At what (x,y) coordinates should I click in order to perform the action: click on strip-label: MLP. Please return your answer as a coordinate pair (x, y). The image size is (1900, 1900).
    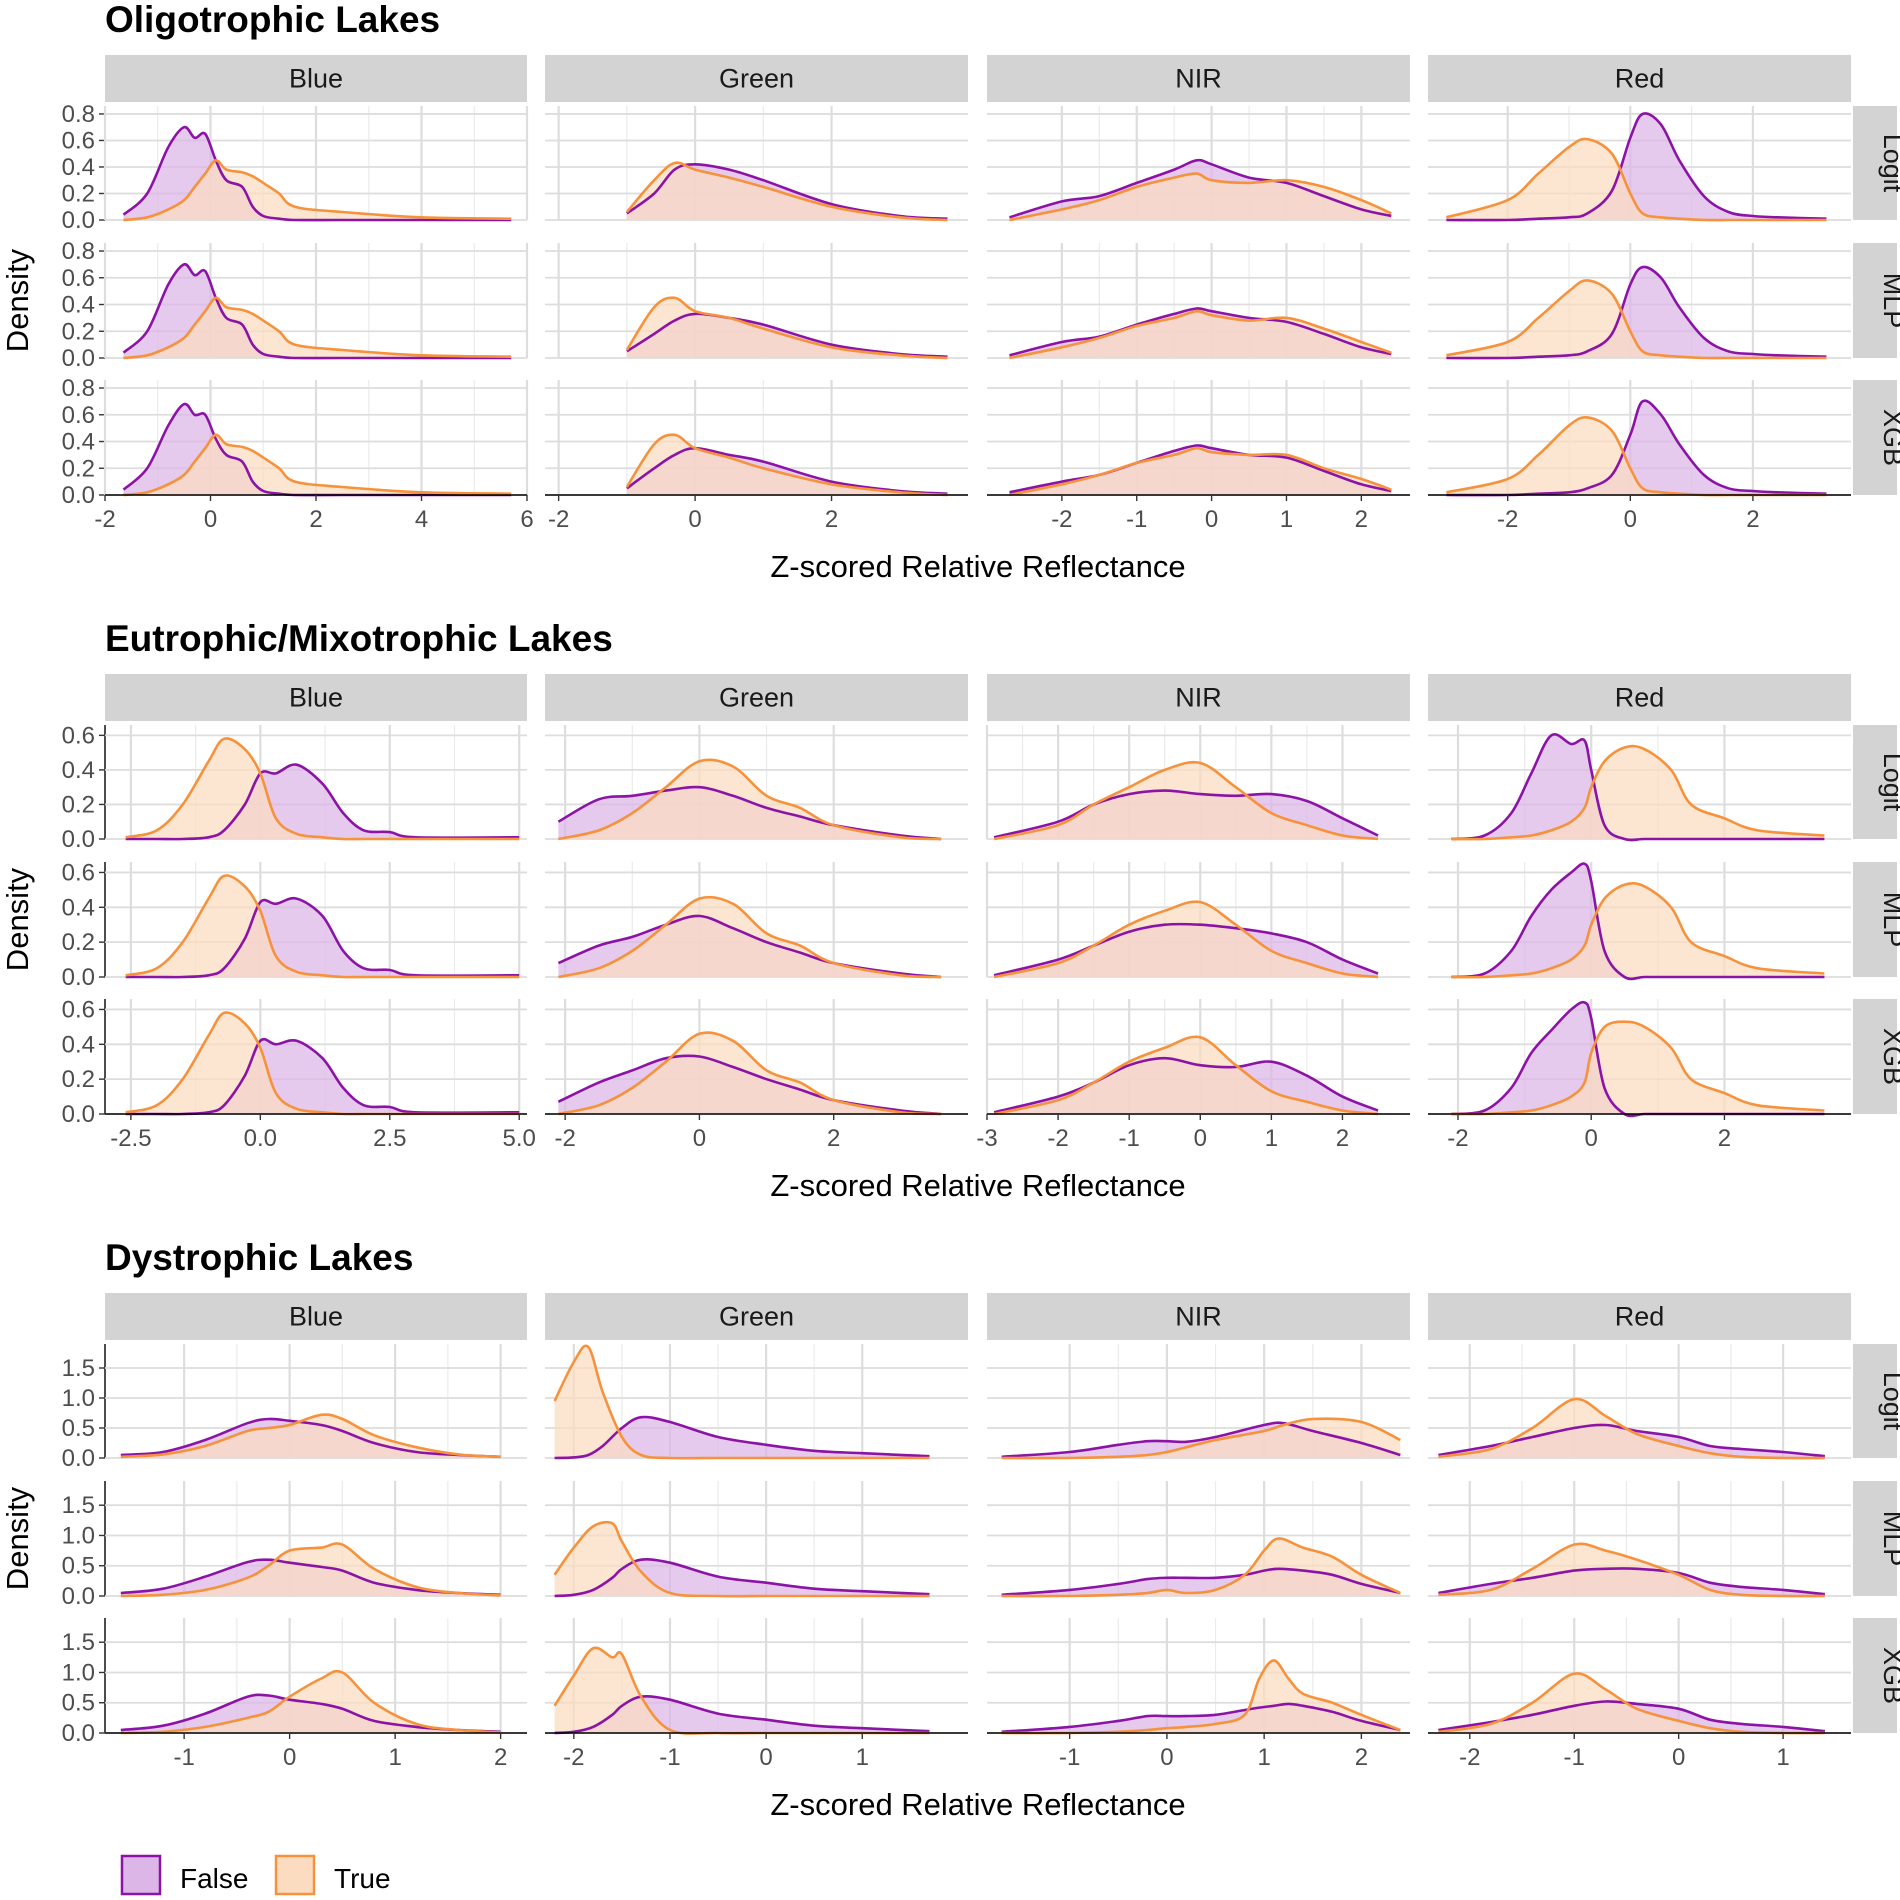
    Looking at the image, I should click on (1889, 1539).